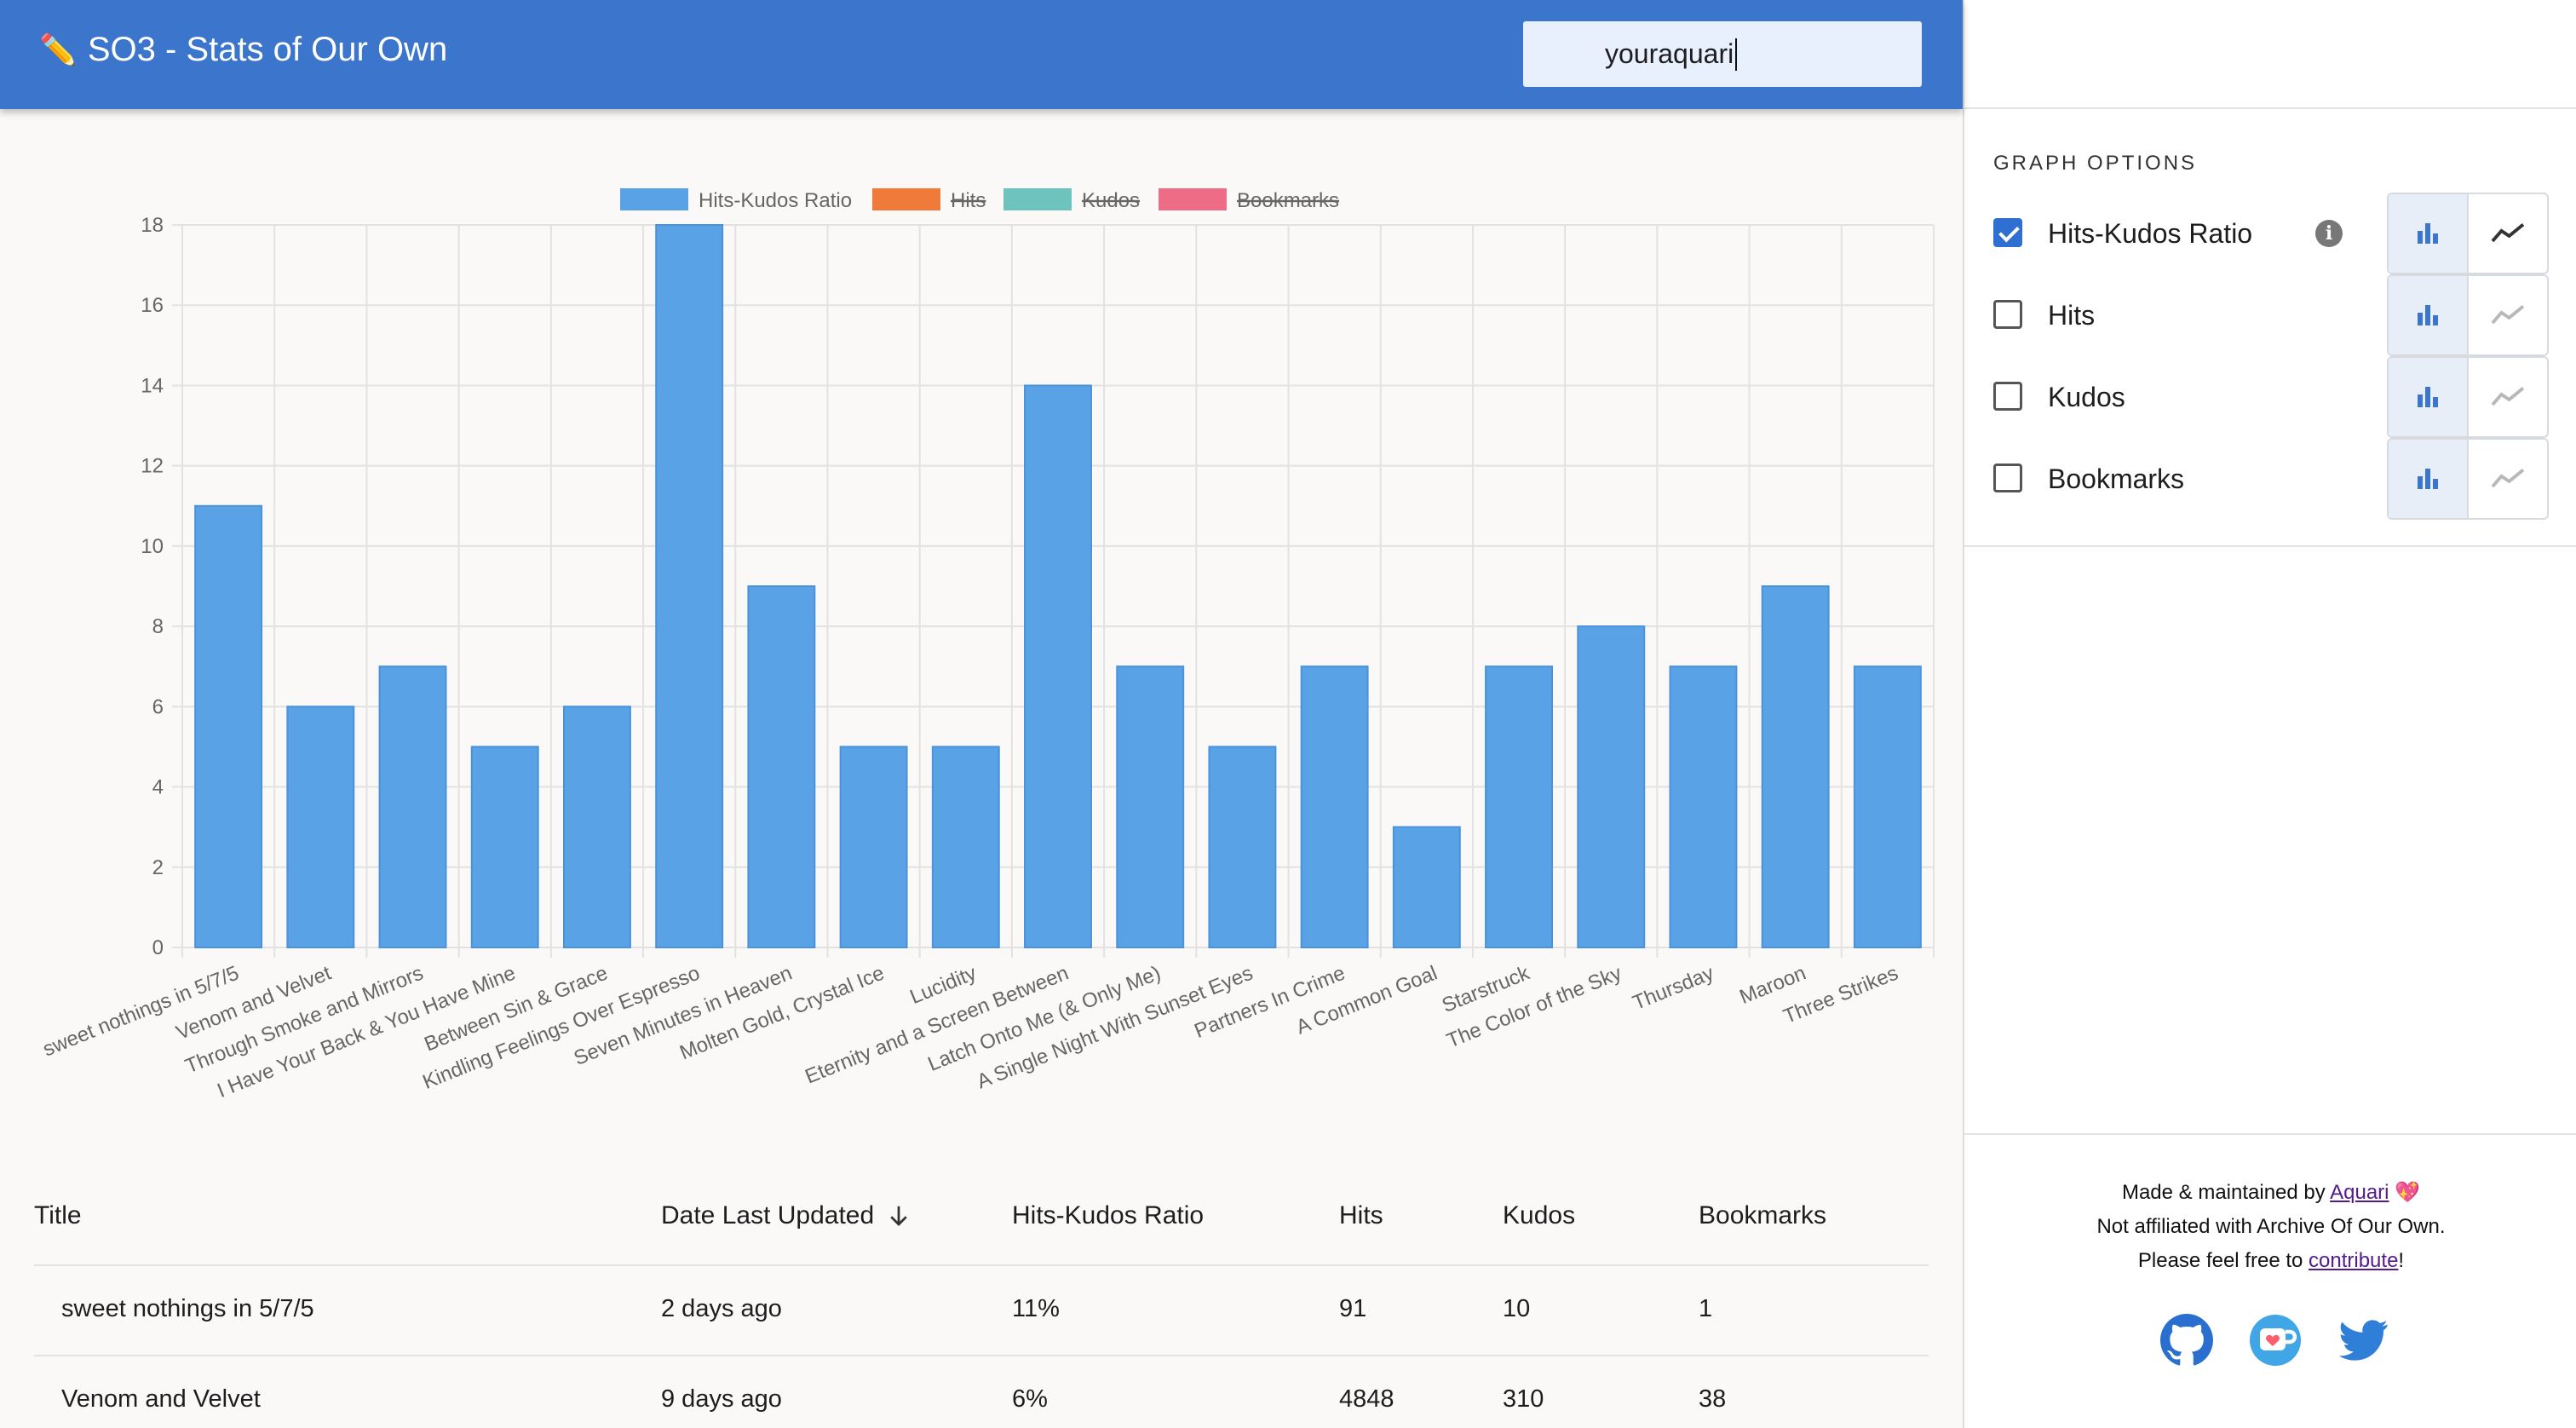  I want to click on y-tick-label: 16, so click(153, 305).